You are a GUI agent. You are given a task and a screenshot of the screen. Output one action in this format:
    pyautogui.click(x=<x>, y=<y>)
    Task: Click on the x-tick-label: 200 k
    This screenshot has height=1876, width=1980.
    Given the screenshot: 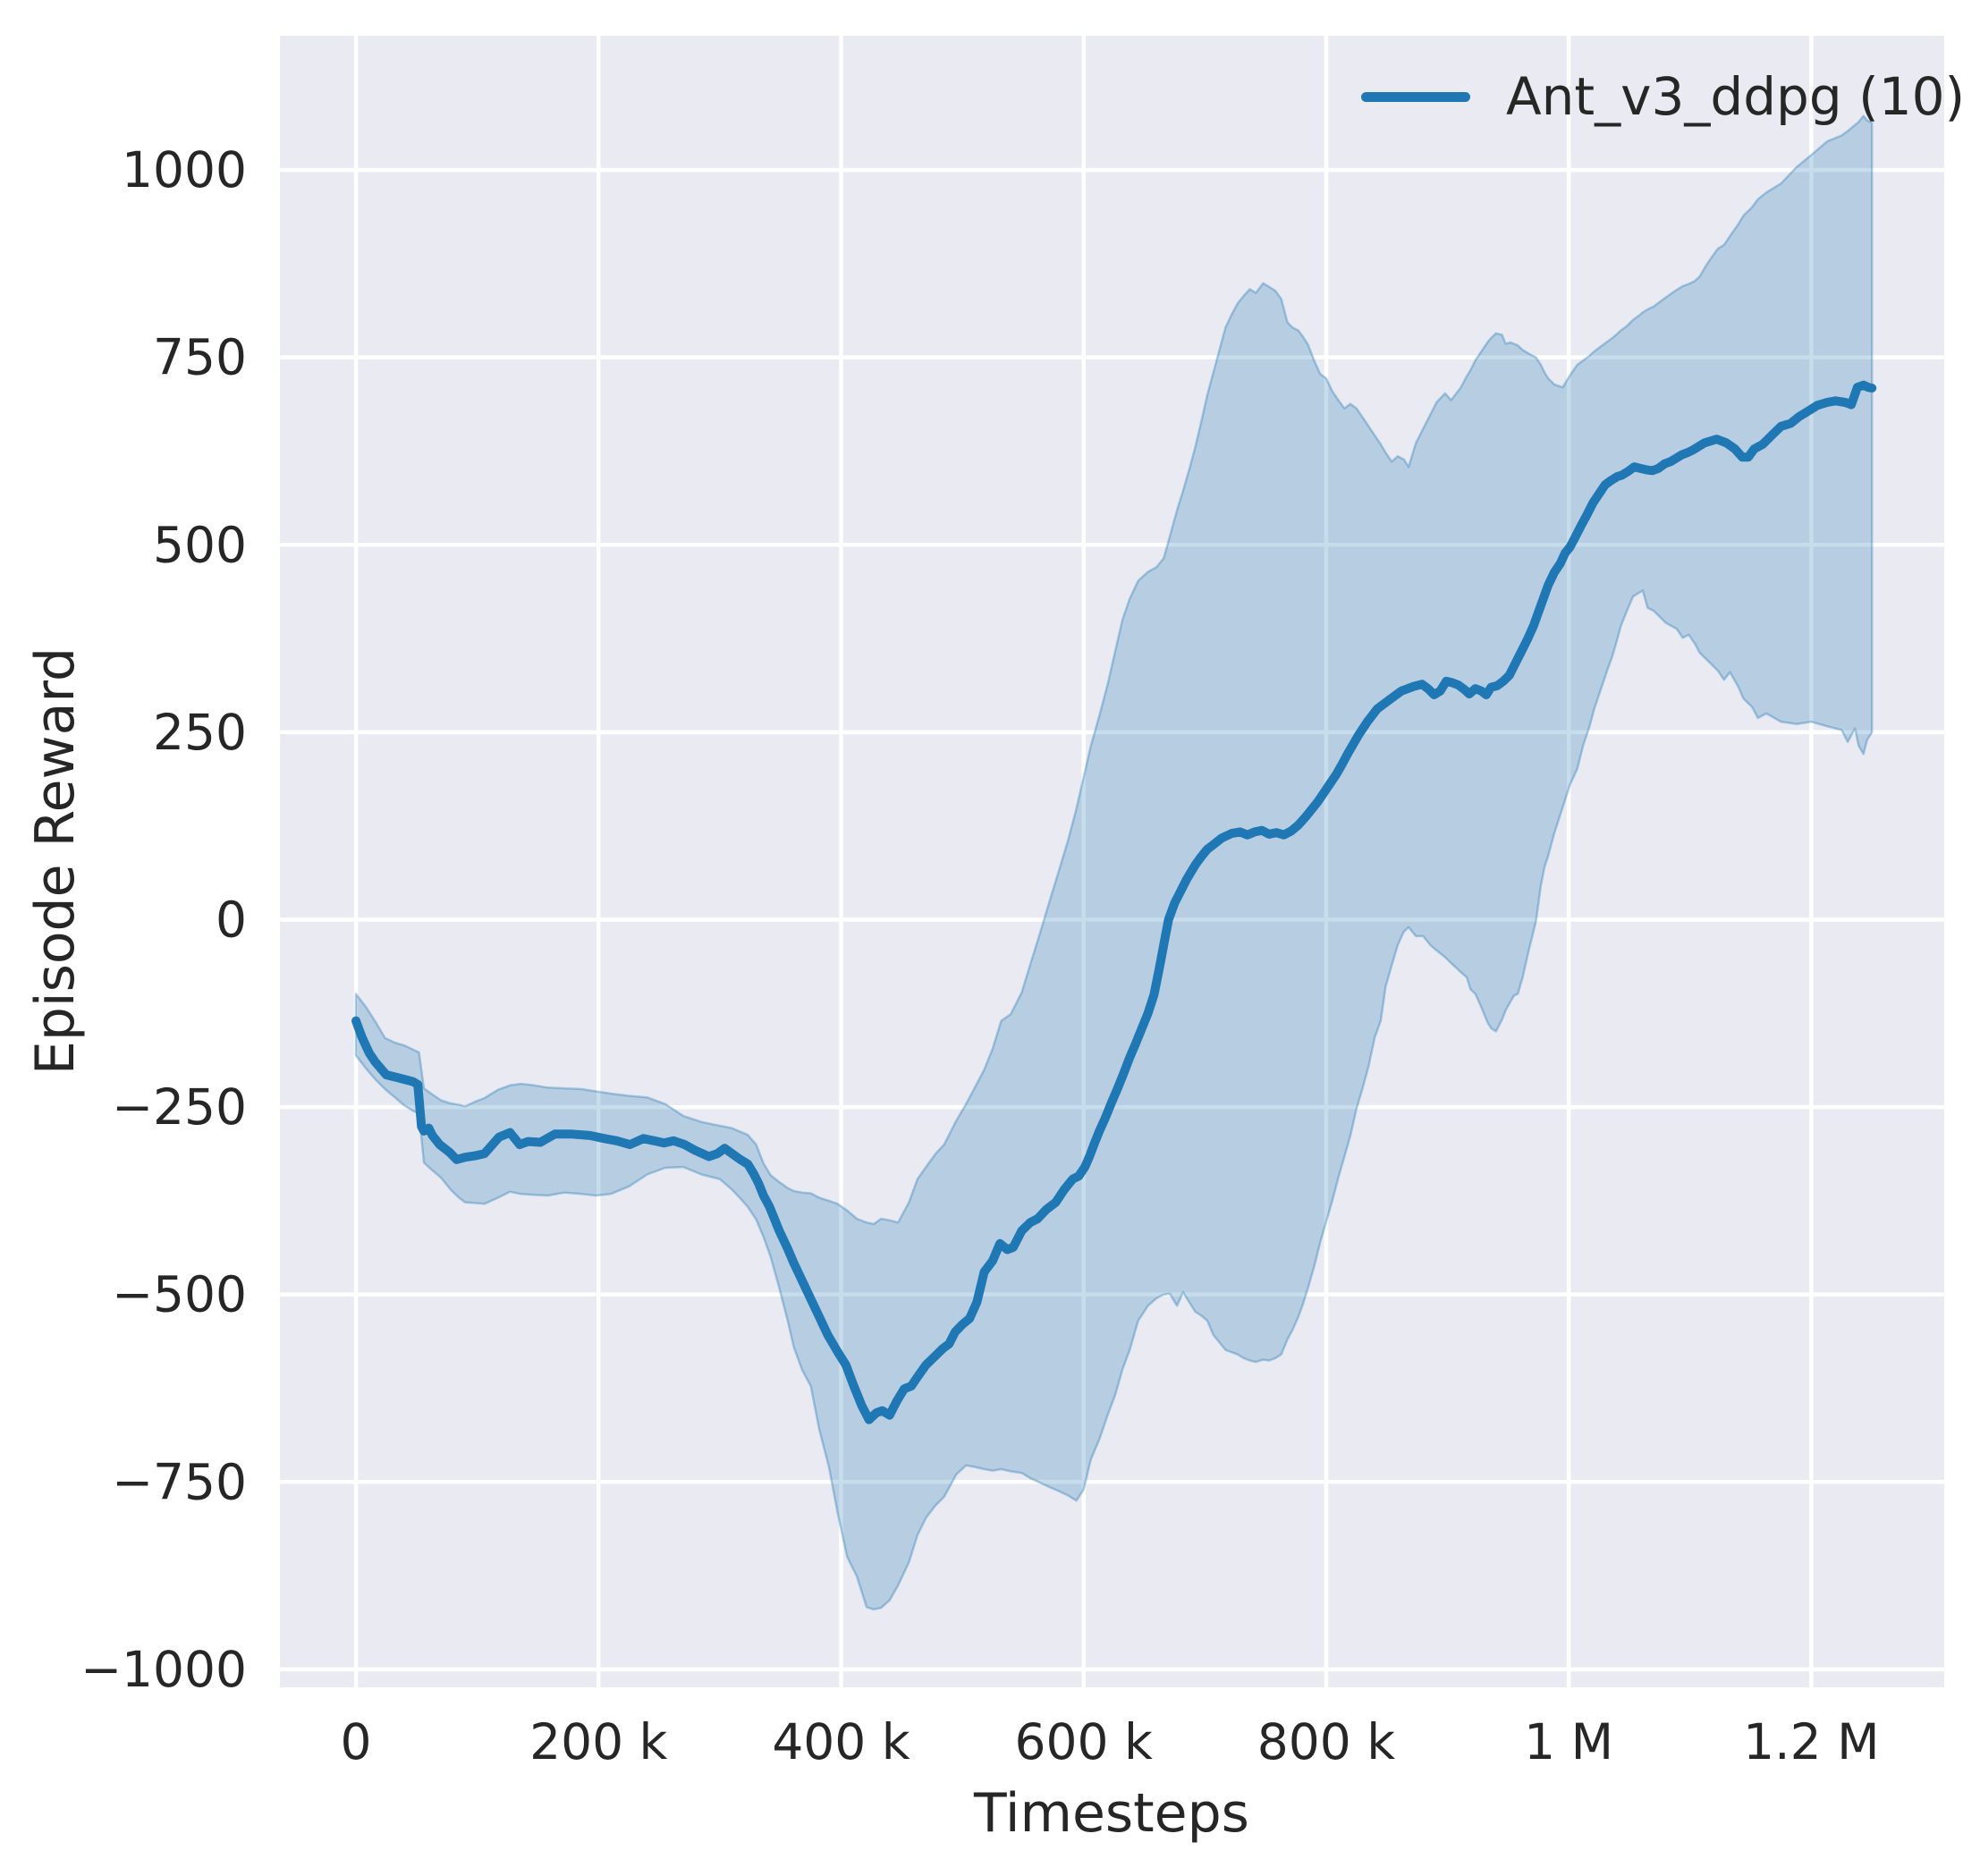 What is the action you would take?
    pyautogui.click(x=598, y=1742)
    